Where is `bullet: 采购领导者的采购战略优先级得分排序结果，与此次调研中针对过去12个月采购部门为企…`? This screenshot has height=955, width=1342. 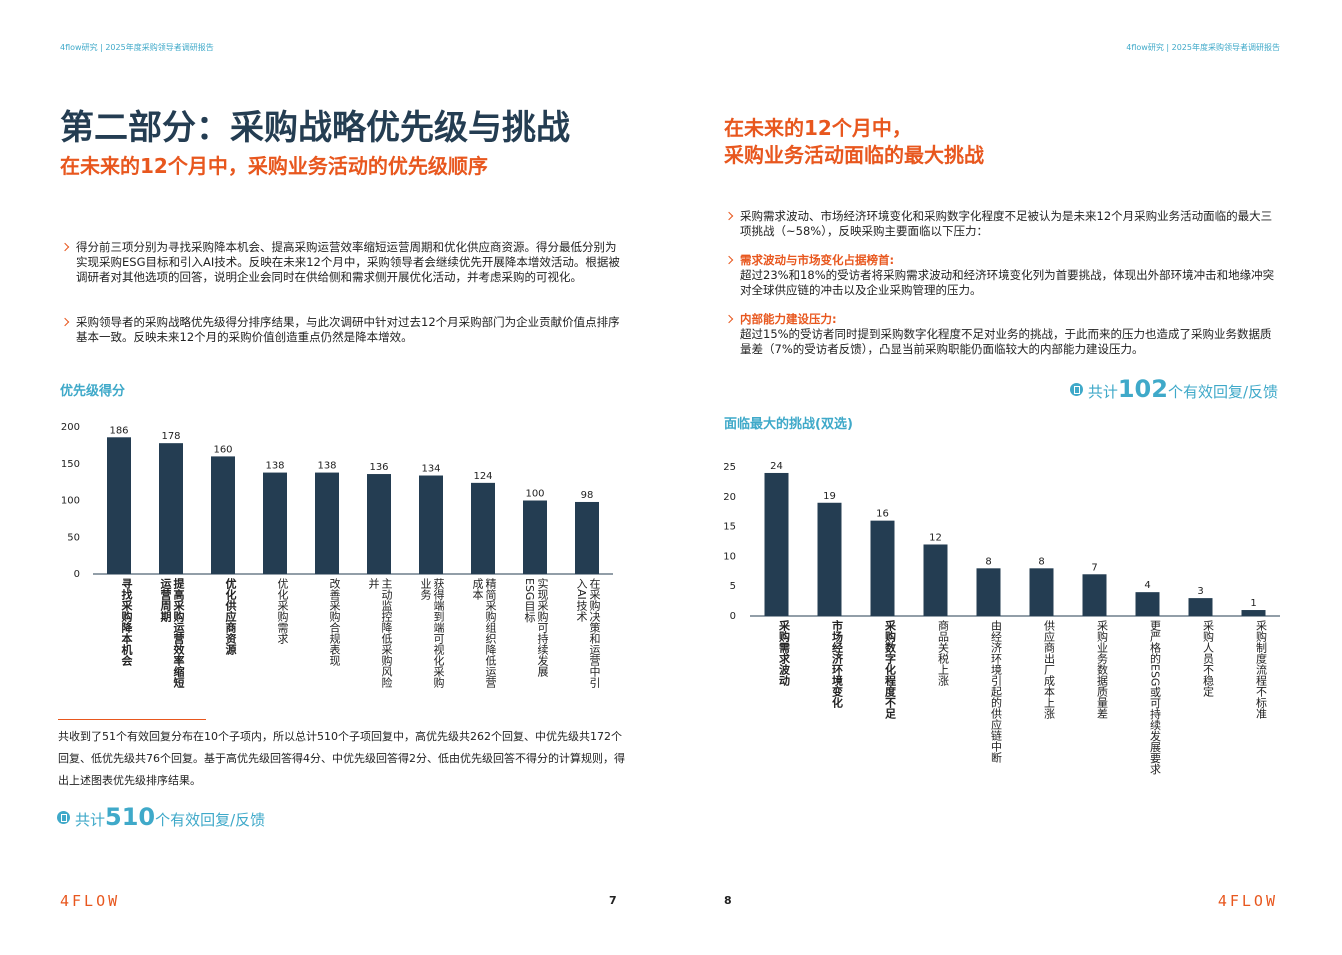 bullet: 采购领导者的采购战略优先级得分排序结果，与此次调研中针对过去12个月采购部门为企… is located at coordinates (348, 329).